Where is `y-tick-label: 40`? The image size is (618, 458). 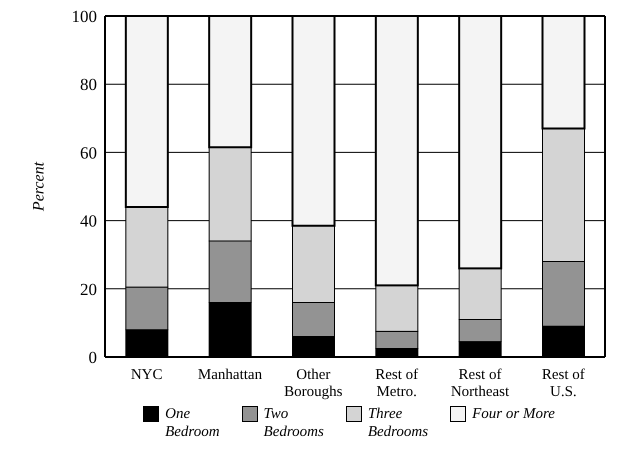
y-tick-label: 40 is located at coordinates (88, 221).